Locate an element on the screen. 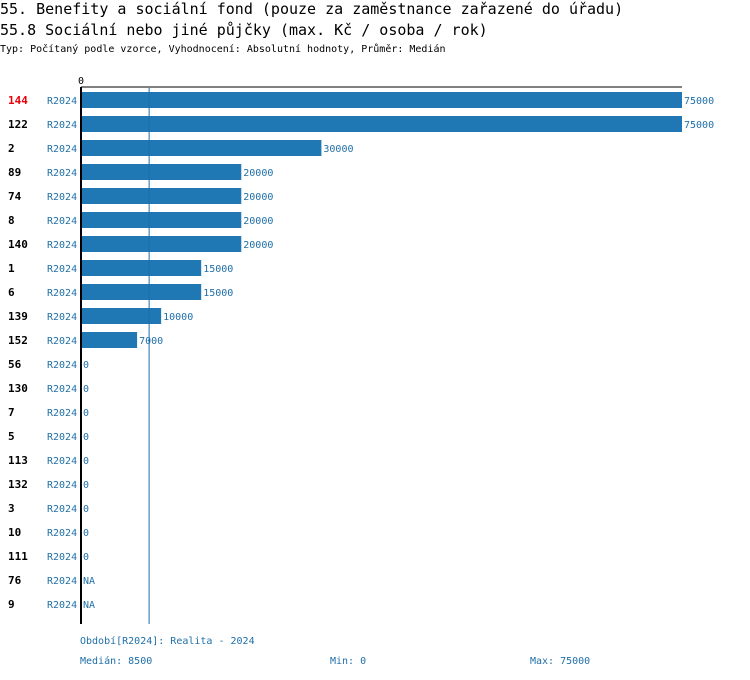 Image resolution: width=750 pixels, height=680 pixels. data-label: 7000 is located at coordinates (151, 341).